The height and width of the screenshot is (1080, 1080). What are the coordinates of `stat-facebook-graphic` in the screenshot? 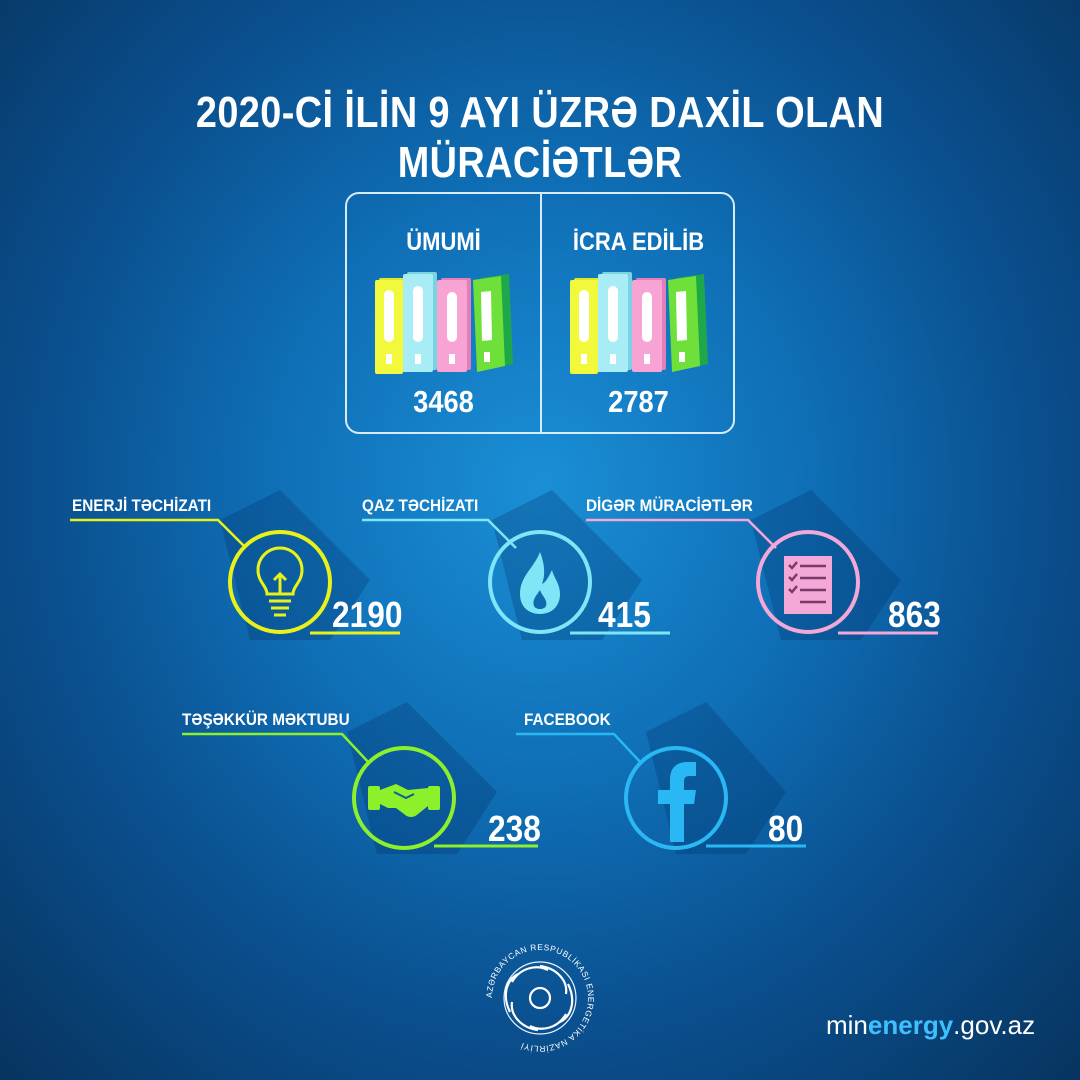 It's located at (661, 778).